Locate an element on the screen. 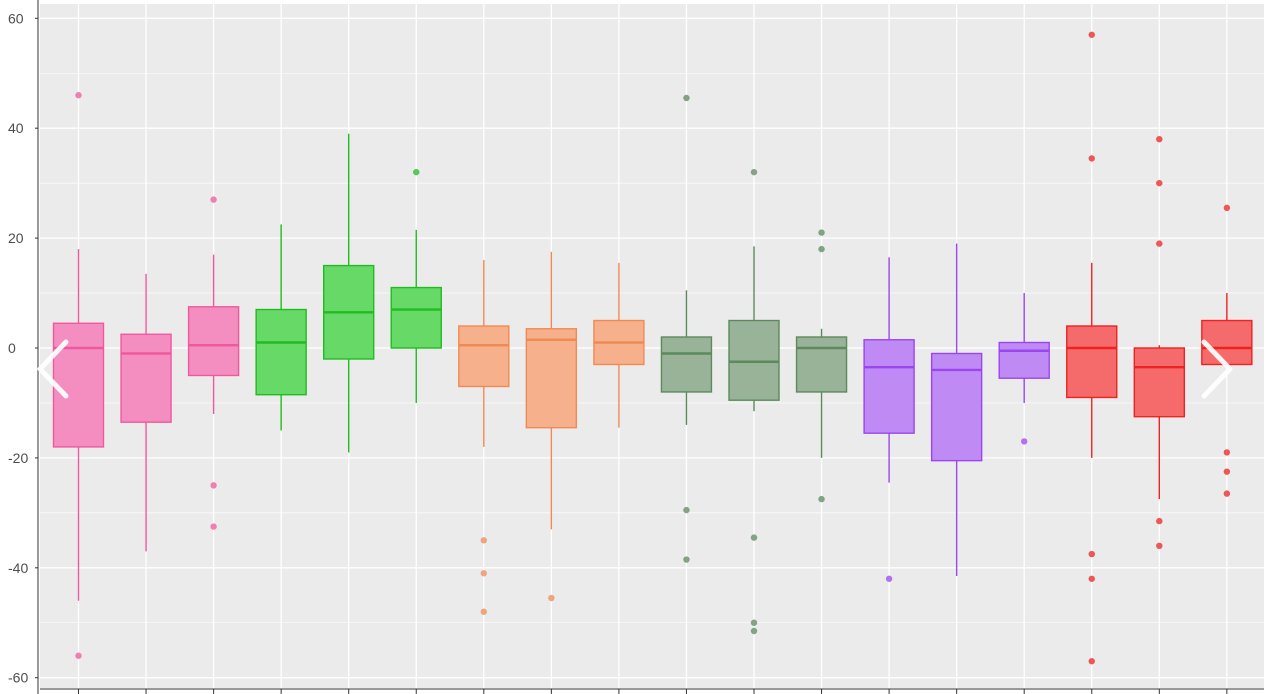  y-tick-label: -60 is located at coordinates (18, 678).